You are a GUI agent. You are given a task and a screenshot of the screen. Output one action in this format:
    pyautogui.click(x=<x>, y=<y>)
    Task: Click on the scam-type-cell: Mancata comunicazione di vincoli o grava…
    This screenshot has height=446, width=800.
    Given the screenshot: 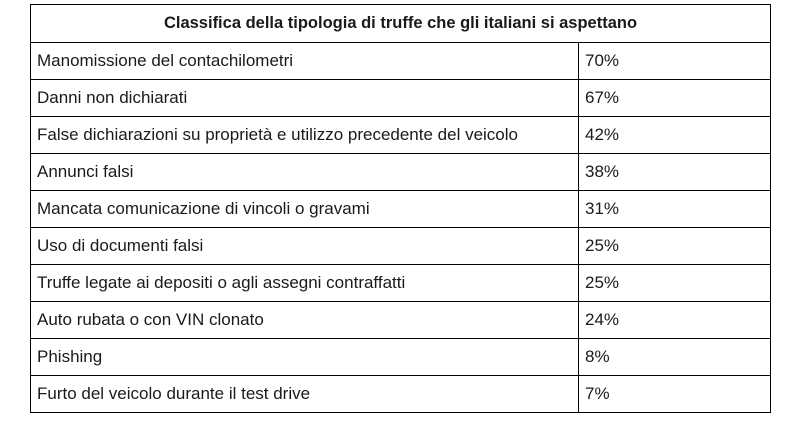 What is the action you would take?
    pyautogui.click(x=304, y=209)
    